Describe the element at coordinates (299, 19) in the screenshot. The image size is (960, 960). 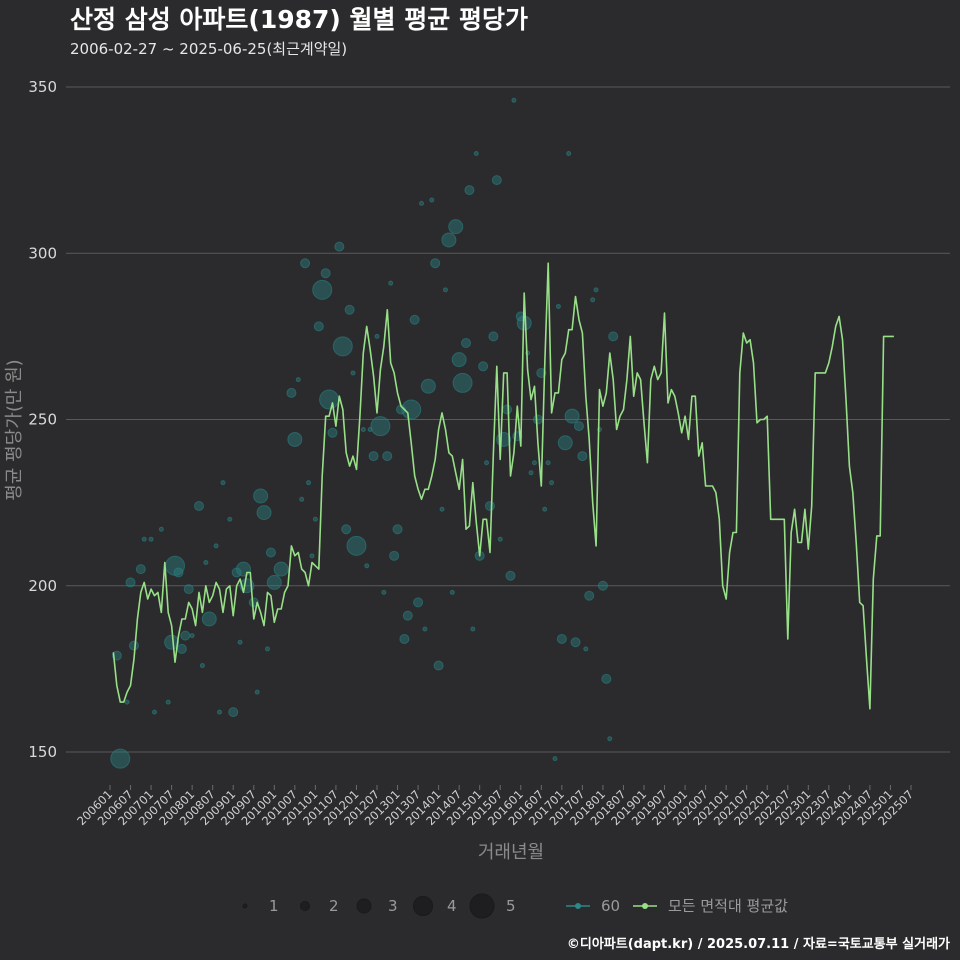
I see `chart-title: 산정 삼성 아파트(1987) 월별 평균 평당가` at that location.